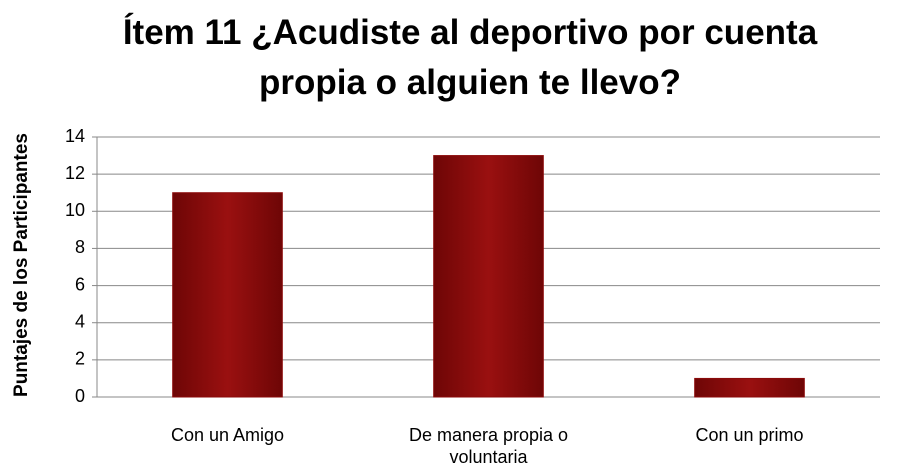 The height and width of the screenshot is (476, 901). Describe the element at coordinates (75, 210) in the screenshot. I see `y-tick-label: 10` at that location.